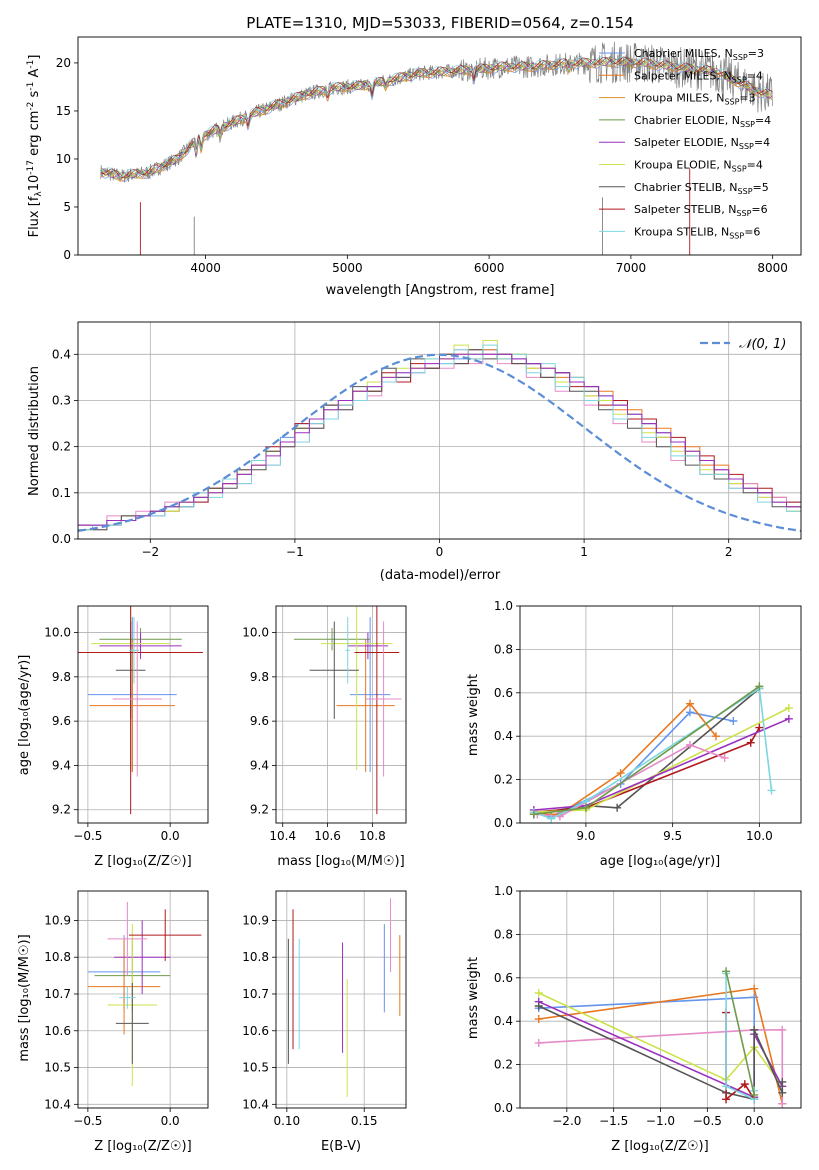  I want to click on mass_vs_ebv-ytick-label: 10.6, so click(255, 1031).